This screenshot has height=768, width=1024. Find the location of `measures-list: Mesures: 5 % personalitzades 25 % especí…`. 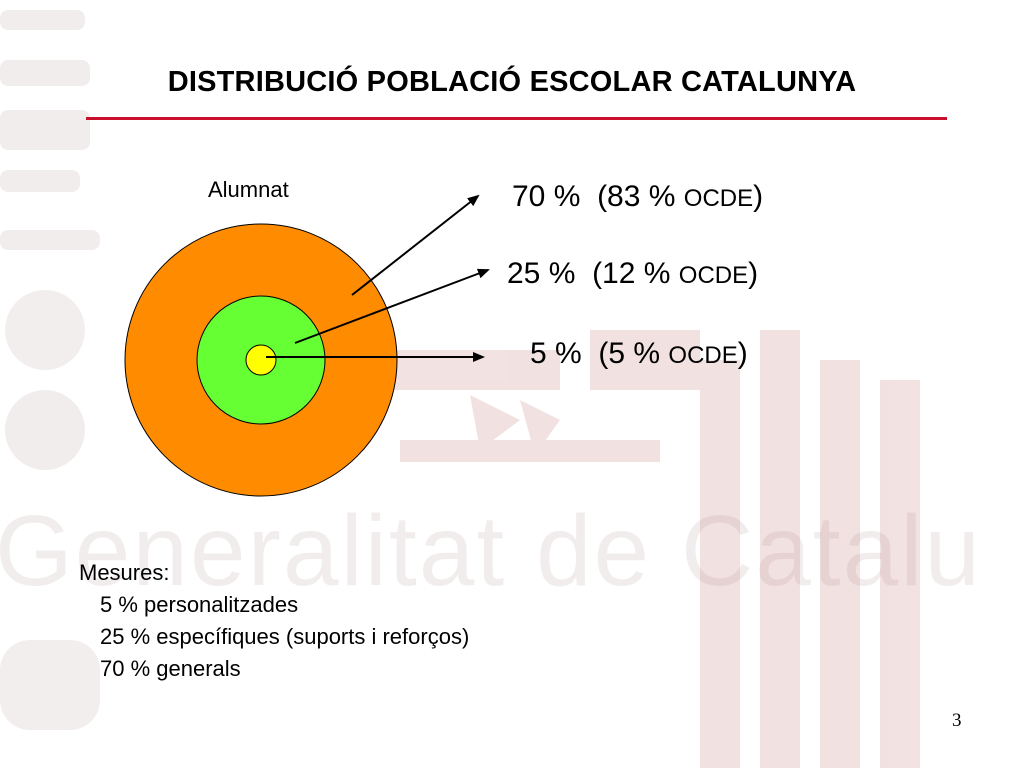

measures-list: Mesures: 5 % personalitzades 25 % especí… is located at coordinates (274, 621).